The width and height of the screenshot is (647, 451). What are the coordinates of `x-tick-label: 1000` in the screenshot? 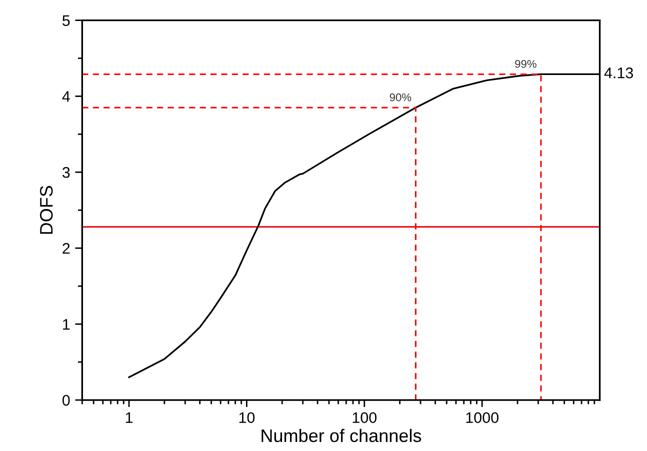 It's located at (482, 418).